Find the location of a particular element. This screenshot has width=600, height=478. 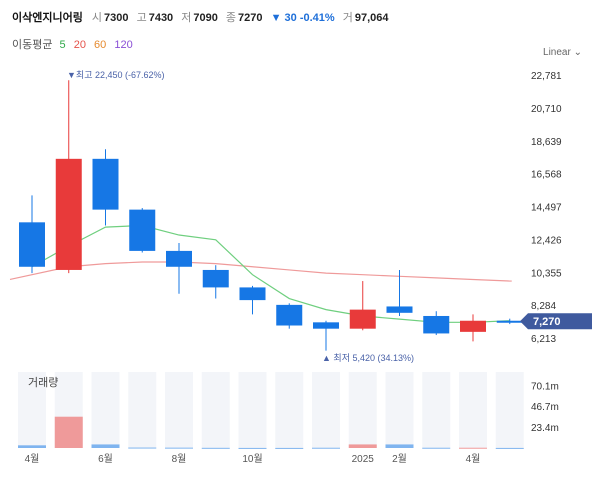

max-price-note: ▼최고 22,450 (-67.62%) is located at coordinates (116, 75).